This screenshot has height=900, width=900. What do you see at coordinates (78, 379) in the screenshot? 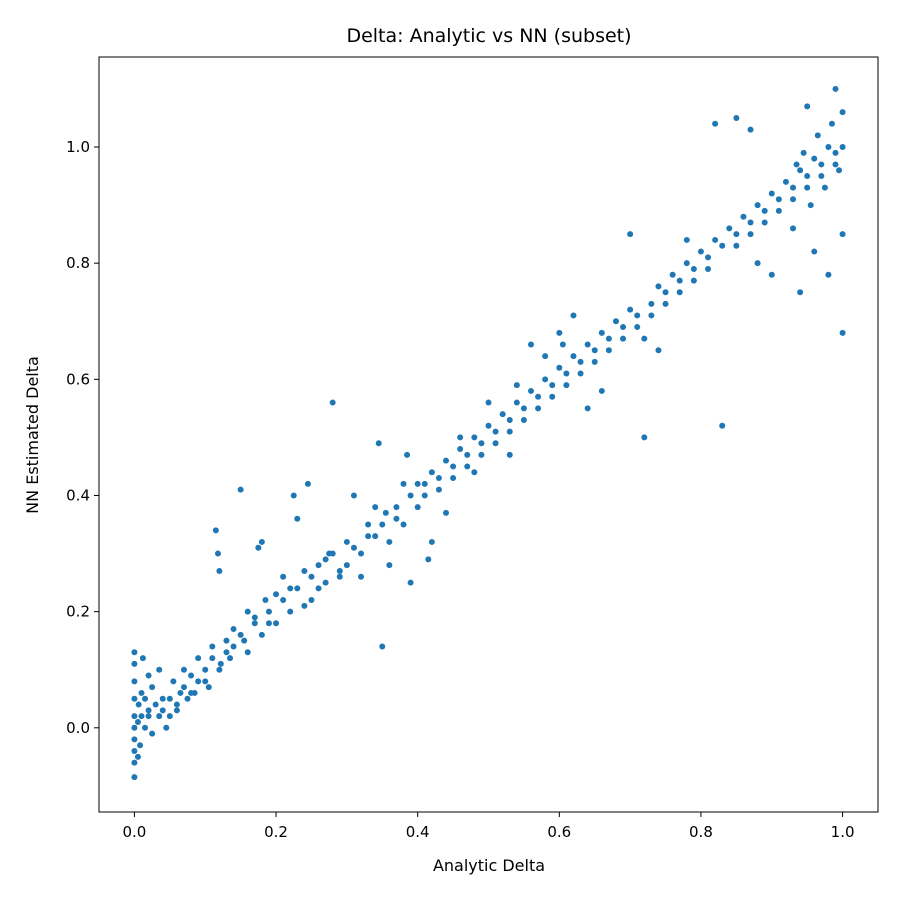
I see `y-tick-label: 0.6` at bounding box center [78, 379].